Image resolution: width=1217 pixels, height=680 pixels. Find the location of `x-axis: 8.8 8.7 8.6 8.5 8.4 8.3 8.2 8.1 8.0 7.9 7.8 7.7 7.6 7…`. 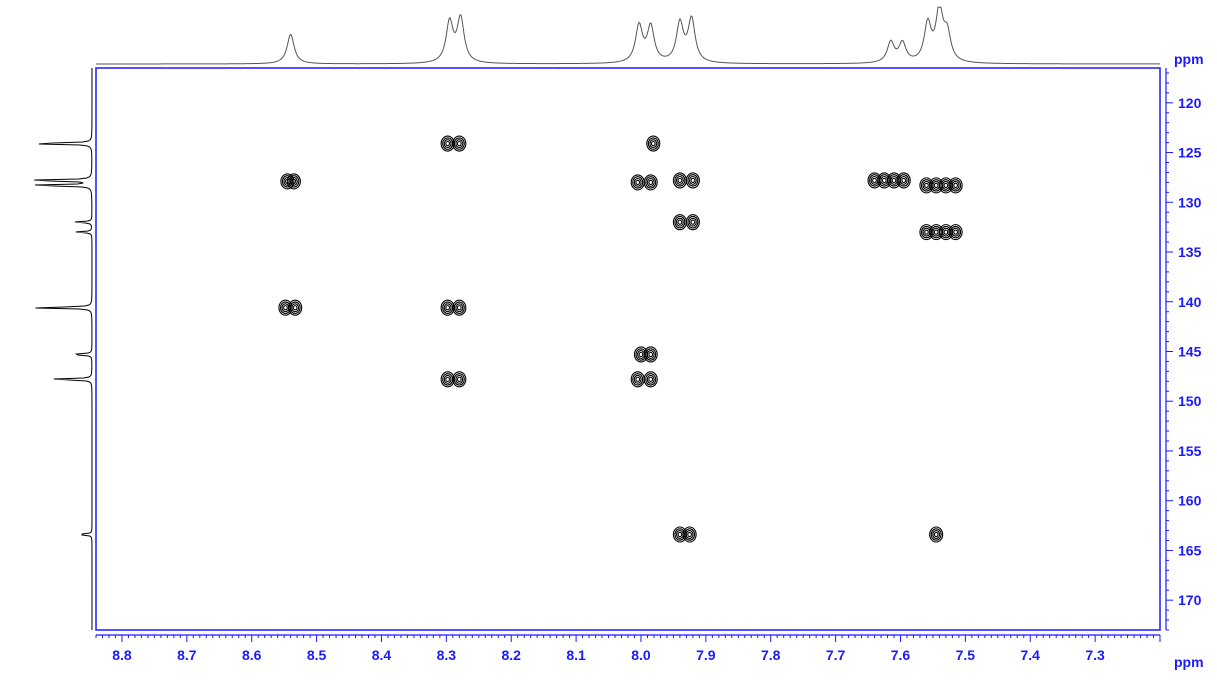

x-axis: 8.8 8.7 8.6 8.5 8.4 8.3 8.2 8.1 8.0 7.9 7.8 7.7 7.6 7… is located at coordinates (628, 648).